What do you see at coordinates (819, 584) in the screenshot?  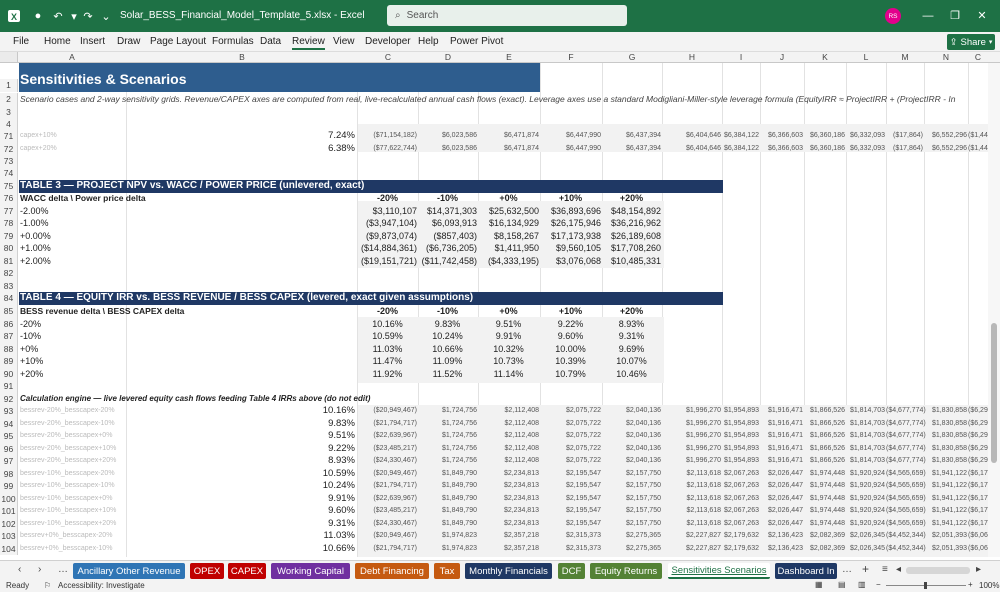 I see `normal-view-icon: ▦` at bounding box center [819, 584].